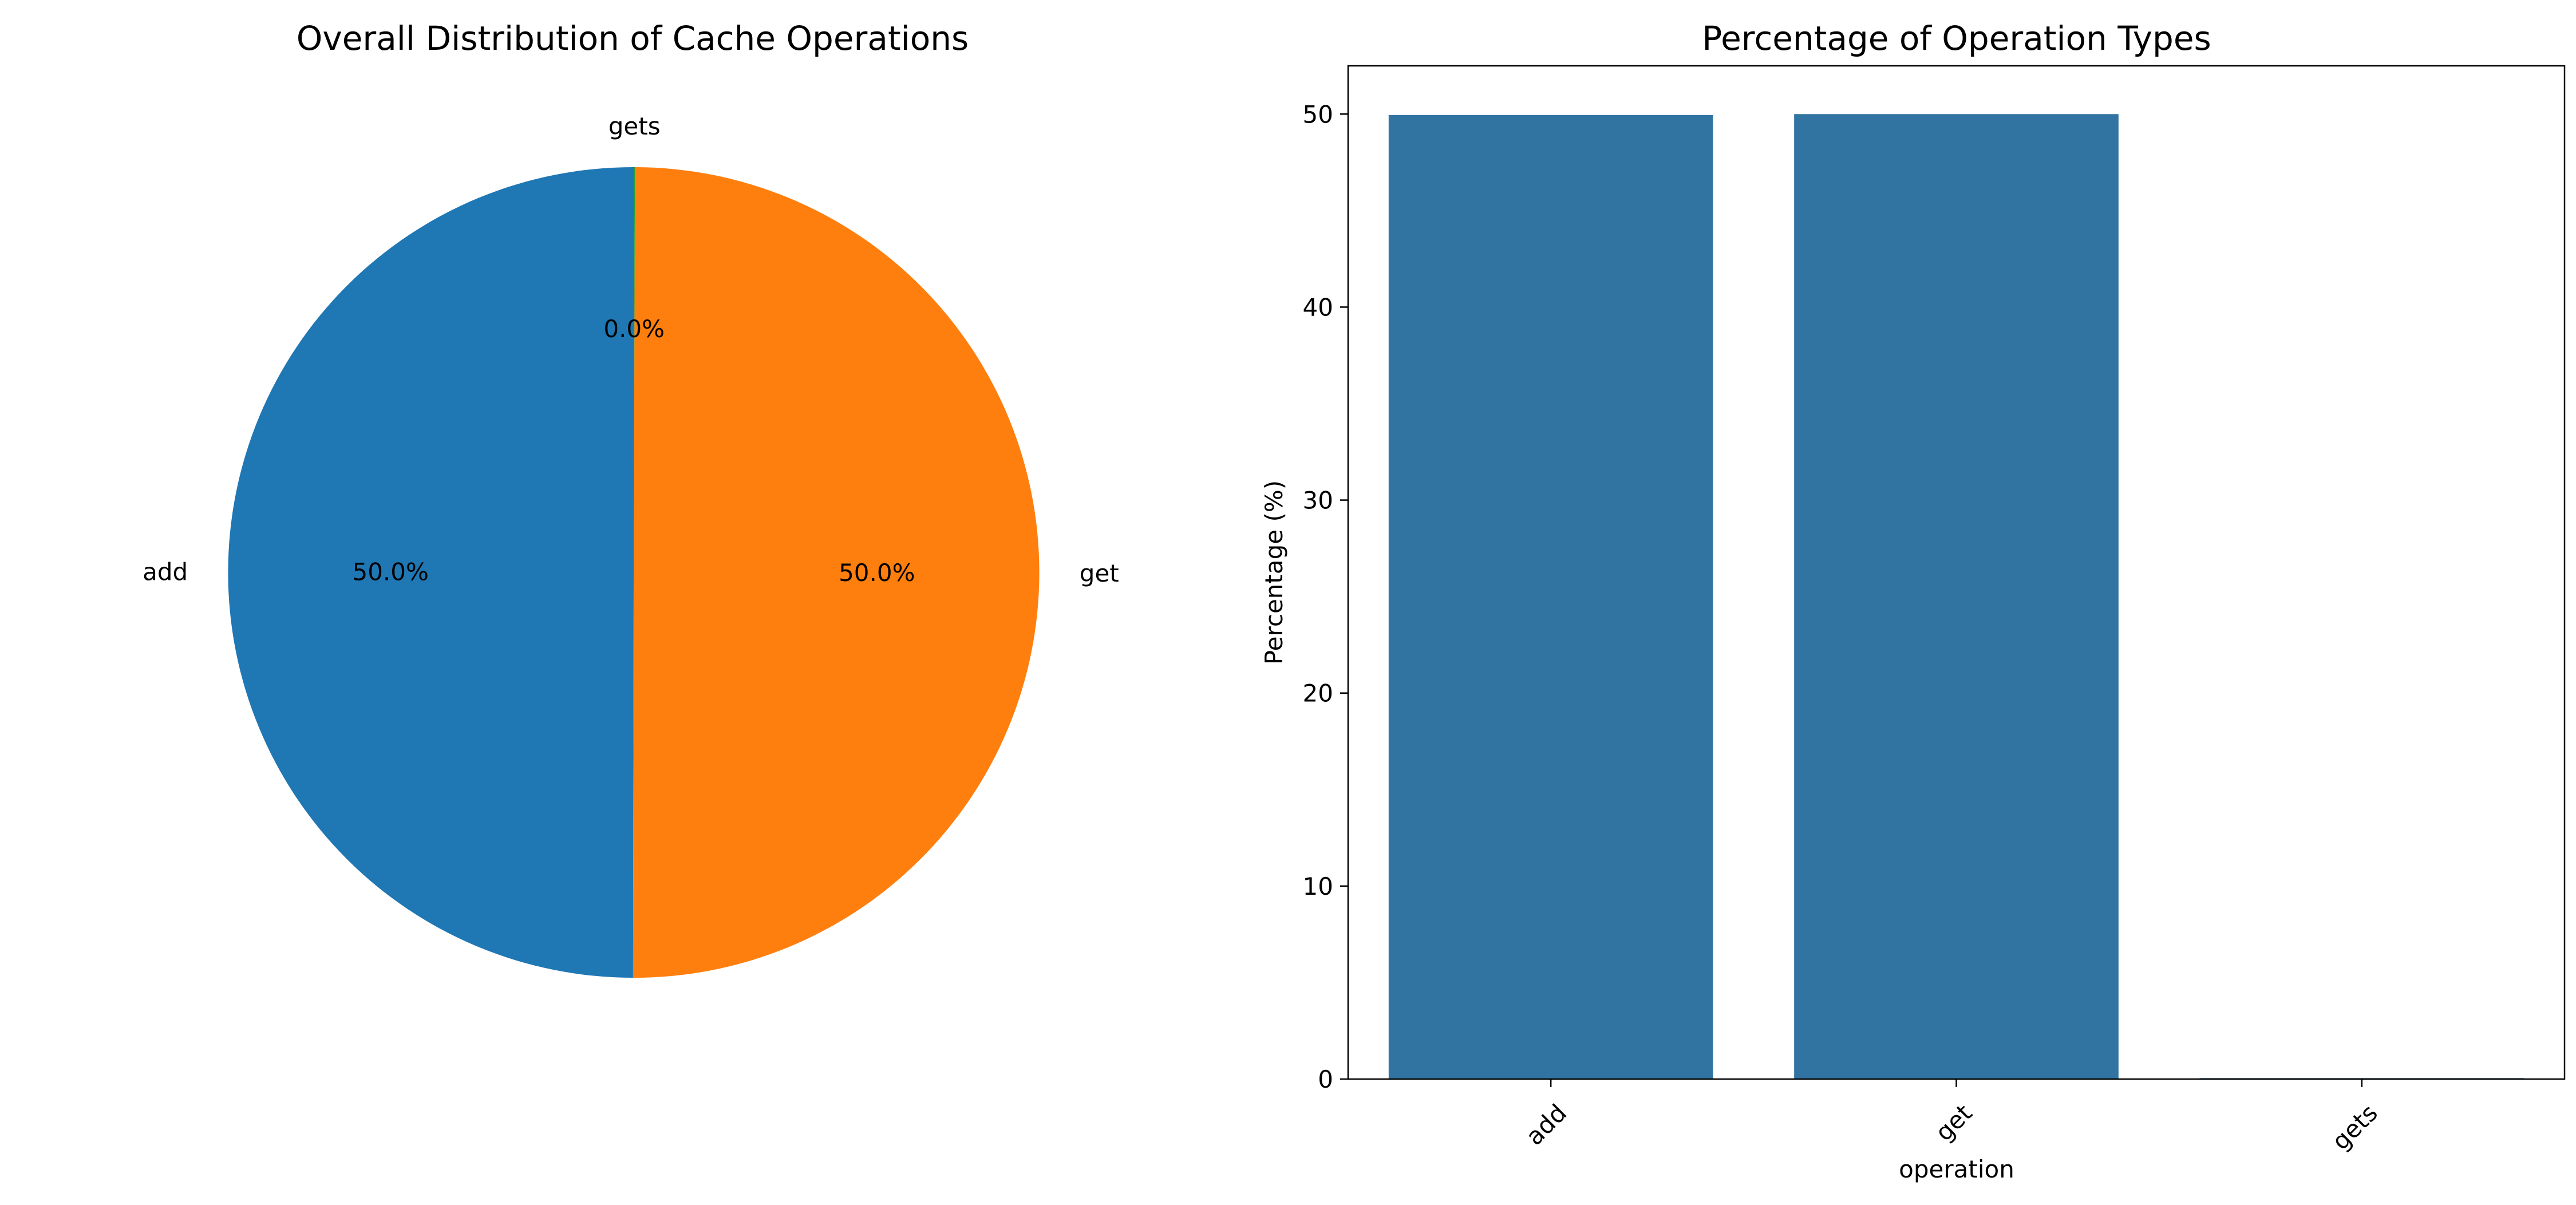  What do you see at coordinates (1956, 39) in the screenshot?
I see `bar-chart-title: Percentage of Operation Types` at bounding box center [1956, 39].